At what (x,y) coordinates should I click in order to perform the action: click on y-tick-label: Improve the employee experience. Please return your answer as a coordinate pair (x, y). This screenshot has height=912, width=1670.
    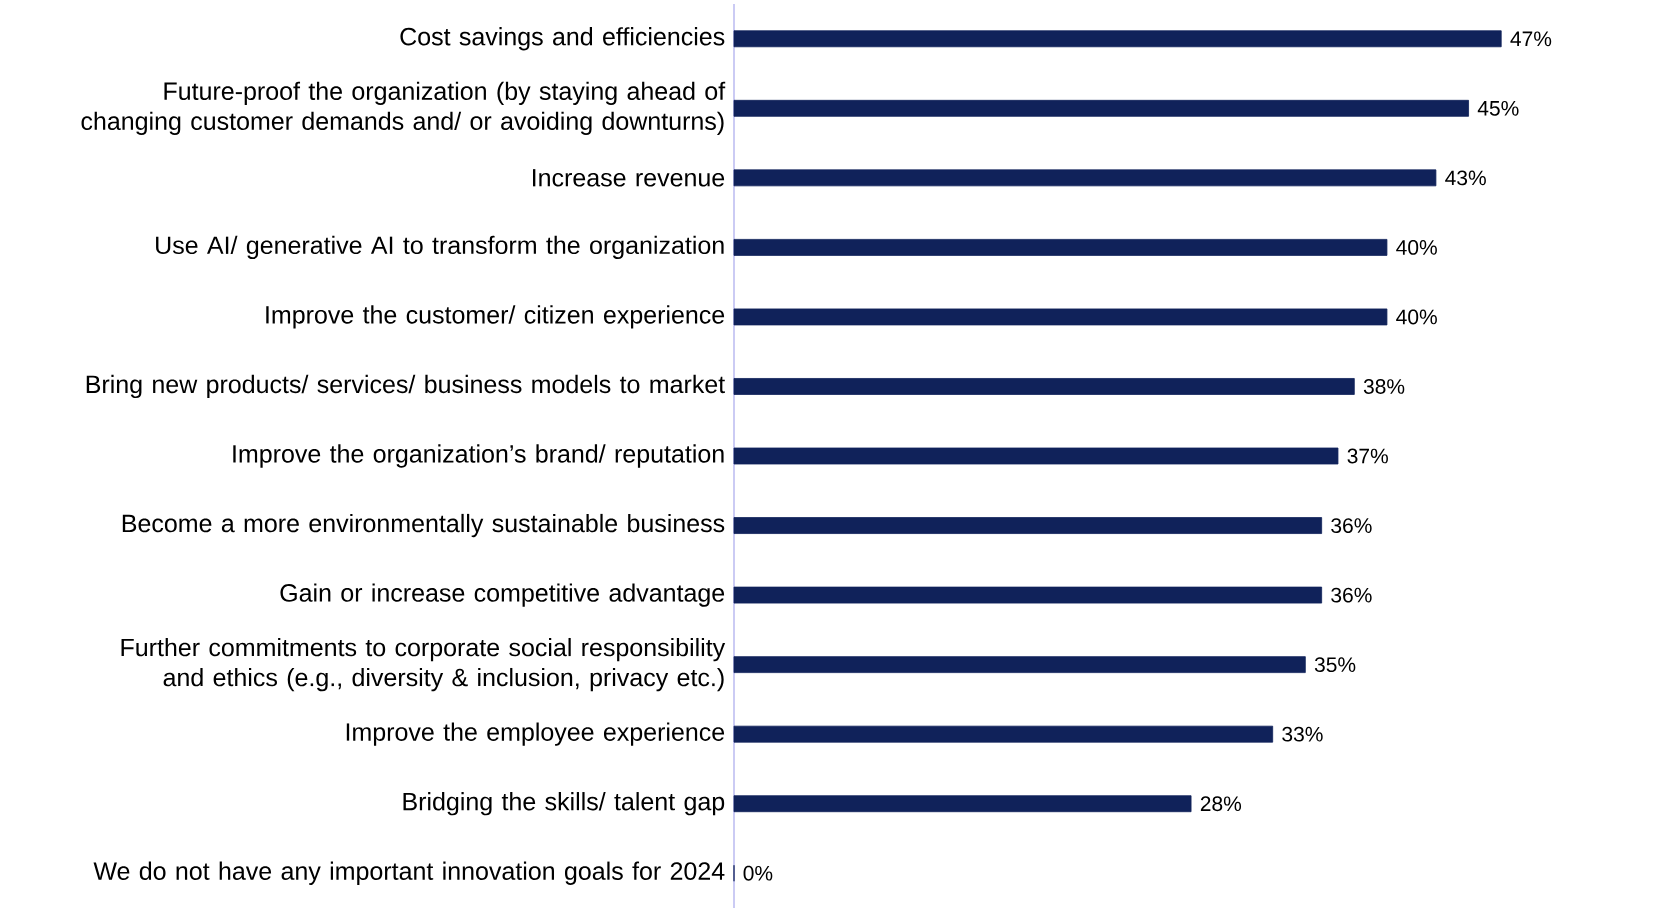
    Looking at the image, I should click on (535, 734).